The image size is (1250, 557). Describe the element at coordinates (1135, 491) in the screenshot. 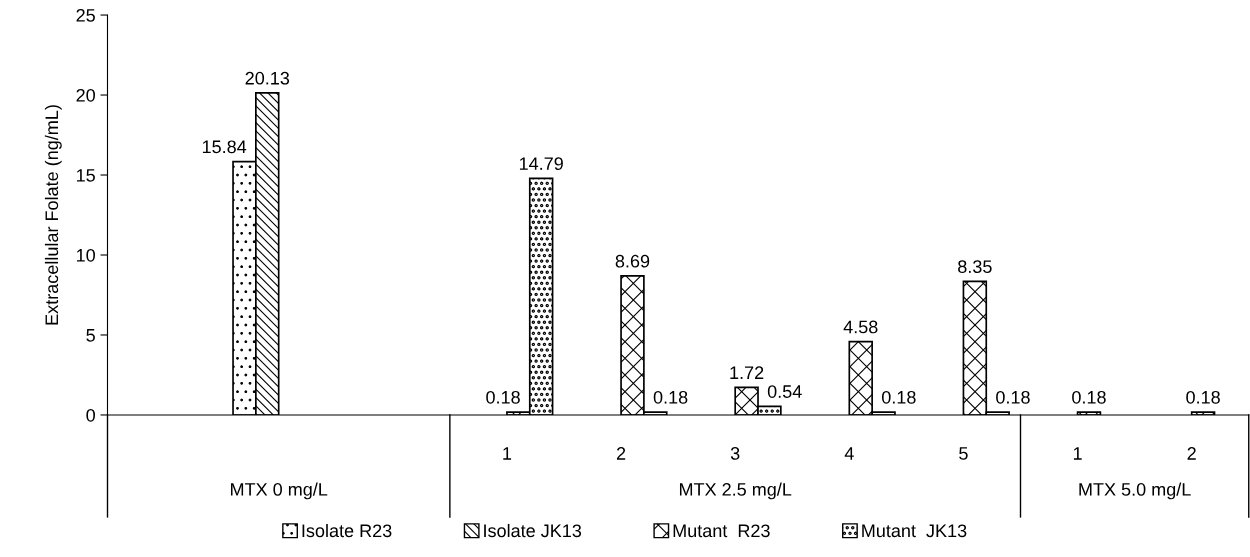

I see `text: MTX 5.0 mg/L` at that location.